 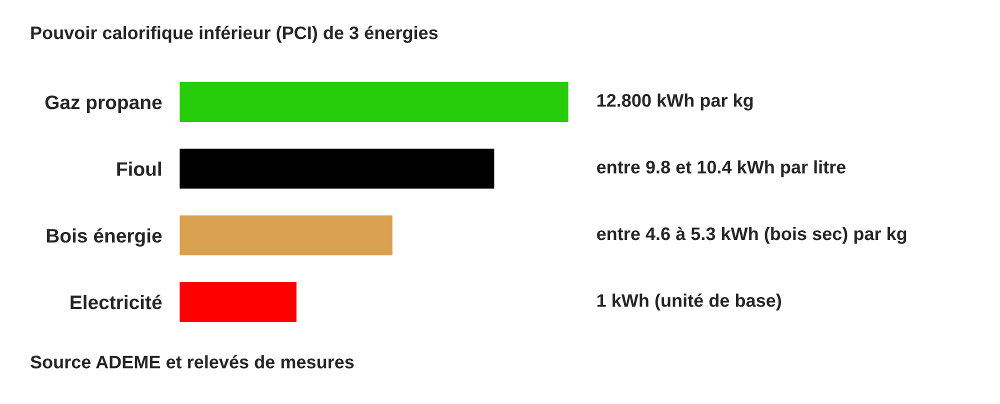 I want to click on source-note: Source ADEME et relevés de mesures, so click(x=192, y=361).